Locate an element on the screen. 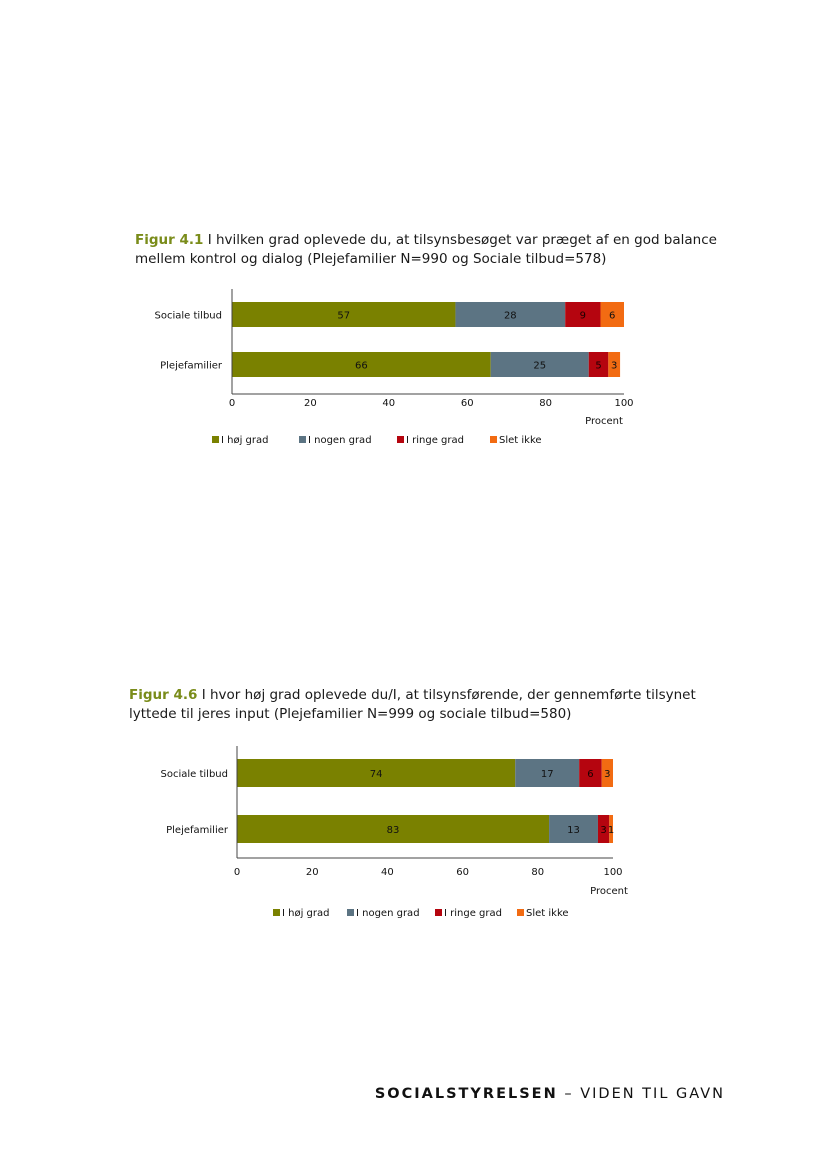  x-tick-label: 100 is located at coordinates (623, 403).